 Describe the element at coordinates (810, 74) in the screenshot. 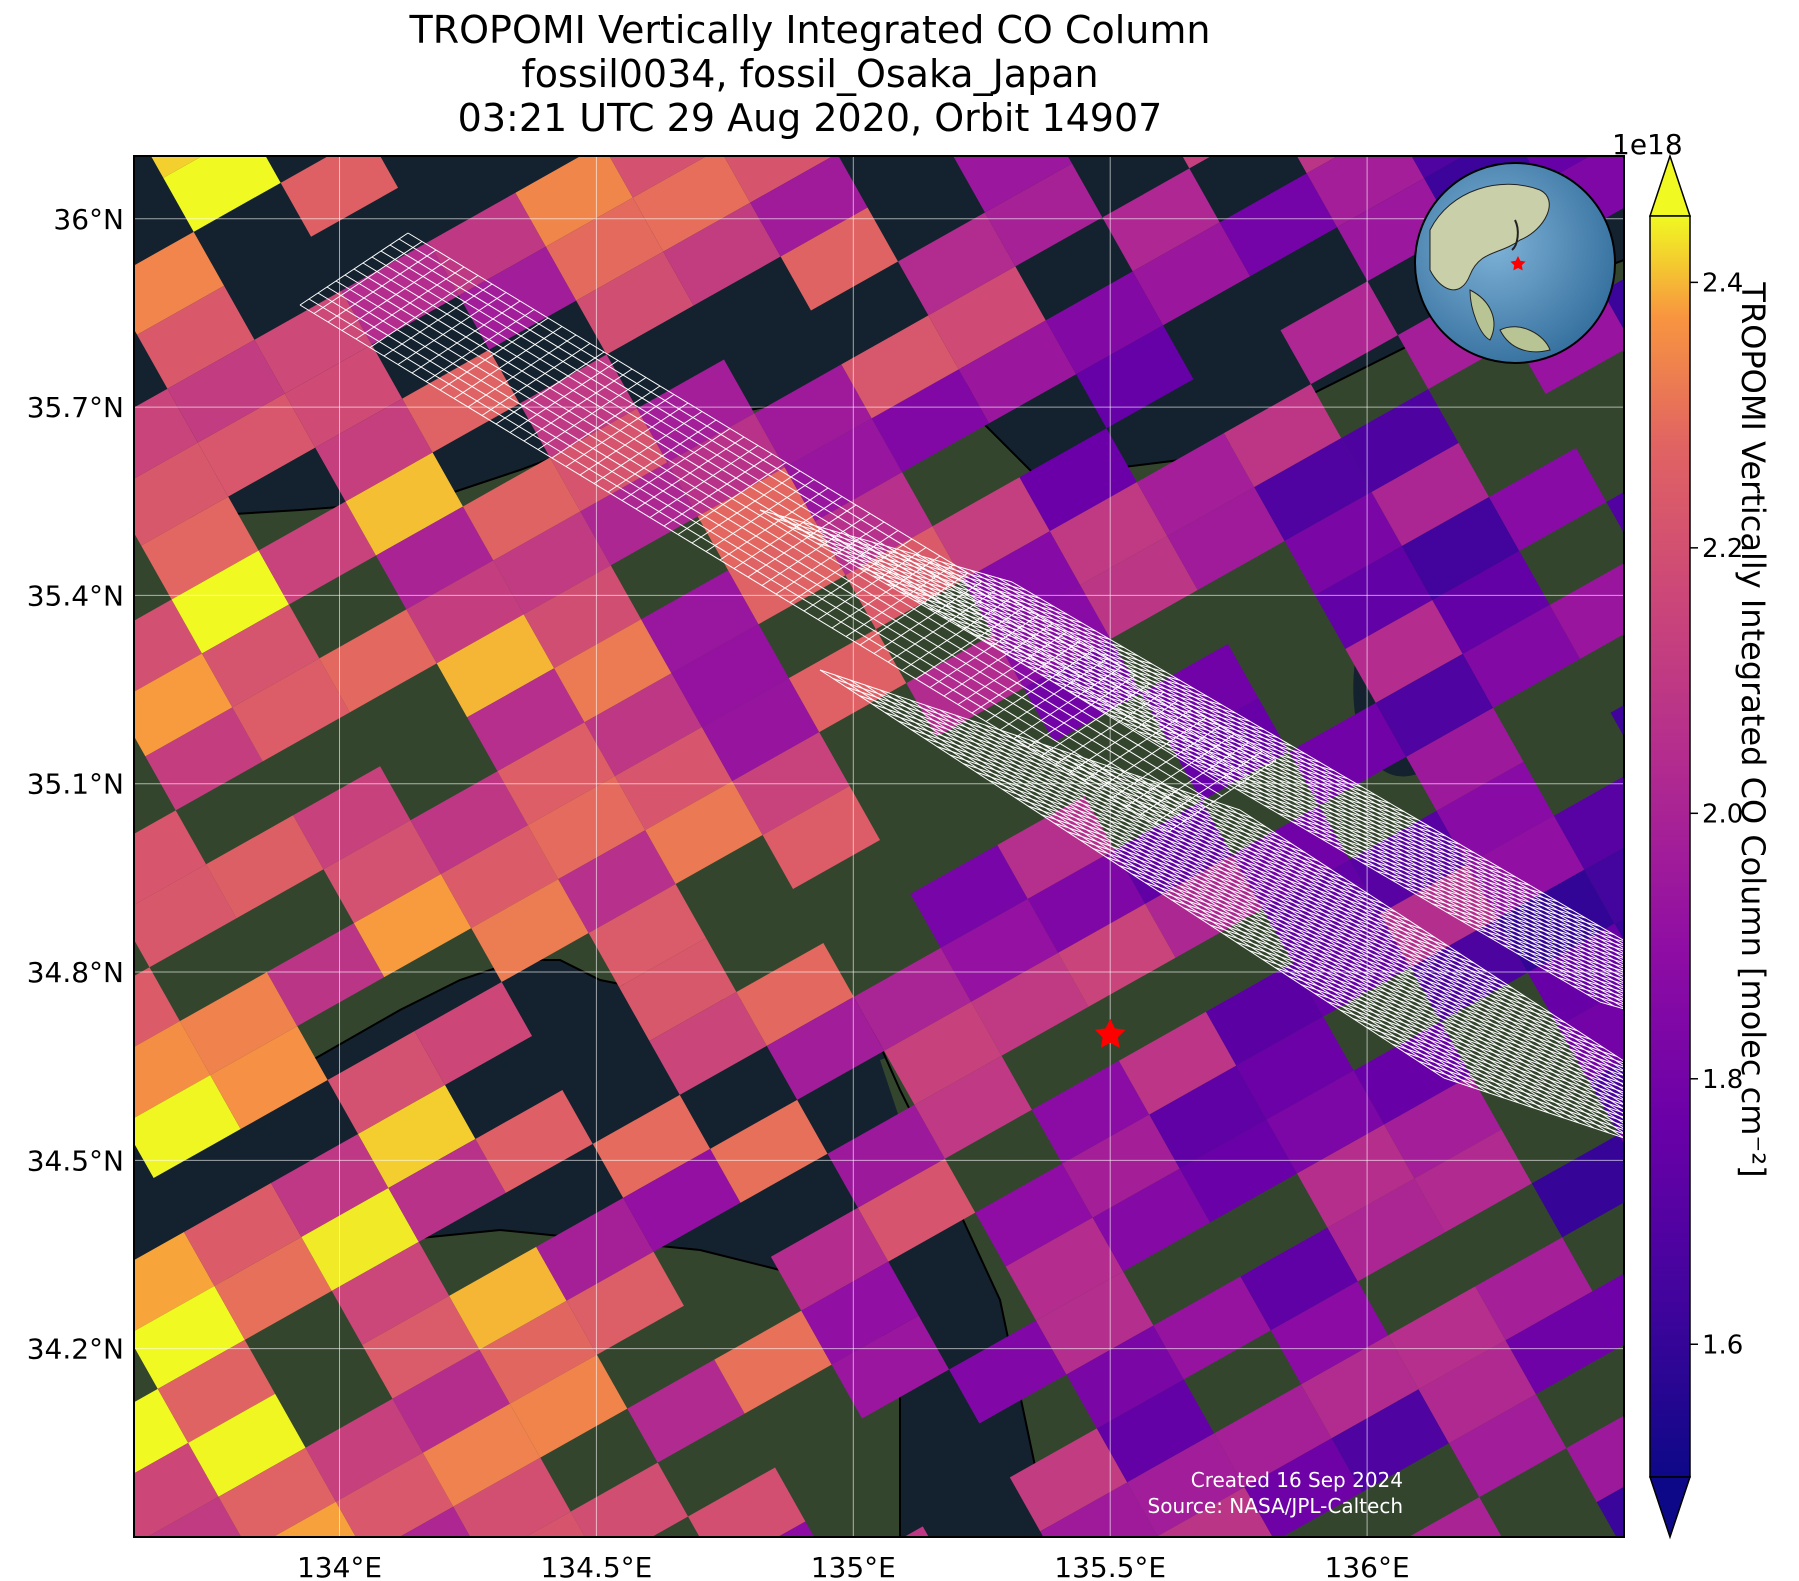

I see `title-line-2: fossil0034, fossil_Osaka_Japan` at that location.